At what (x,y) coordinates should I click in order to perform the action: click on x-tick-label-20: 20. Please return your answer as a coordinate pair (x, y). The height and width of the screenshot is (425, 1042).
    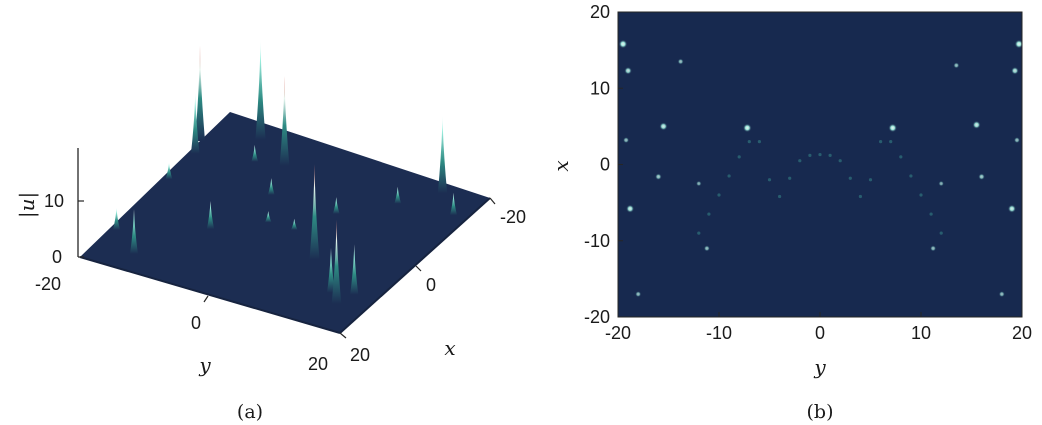
    Looking at the image, I should click on (360, 355).